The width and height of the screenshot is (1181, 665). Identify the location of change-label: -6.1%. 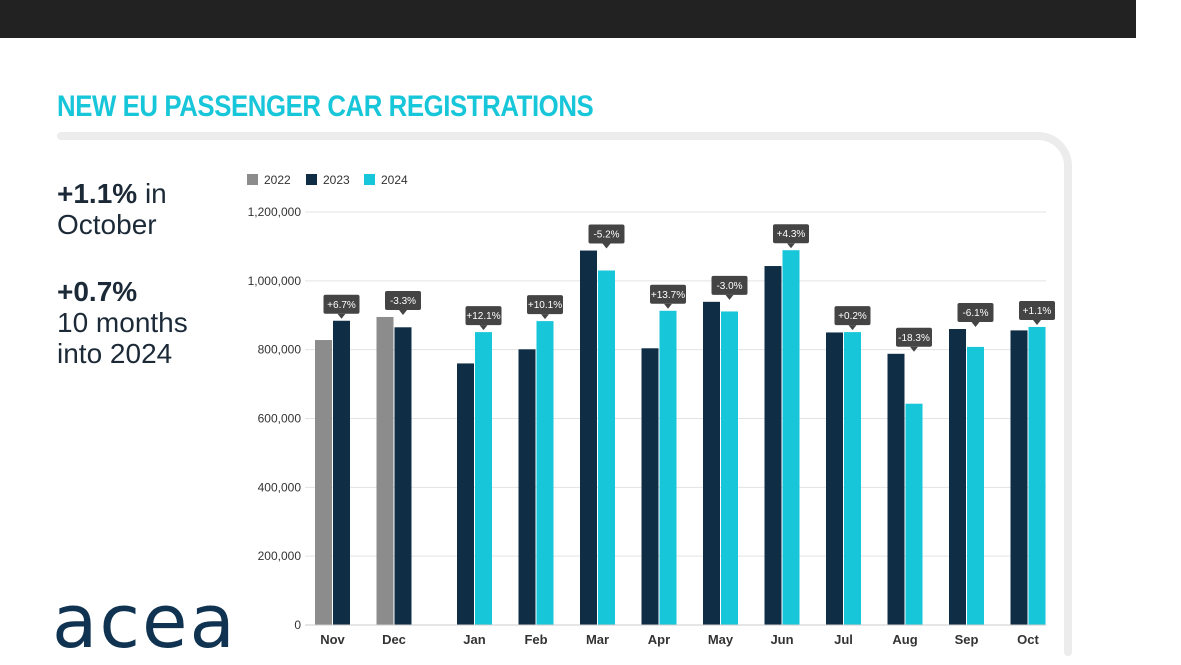
(975, 313).